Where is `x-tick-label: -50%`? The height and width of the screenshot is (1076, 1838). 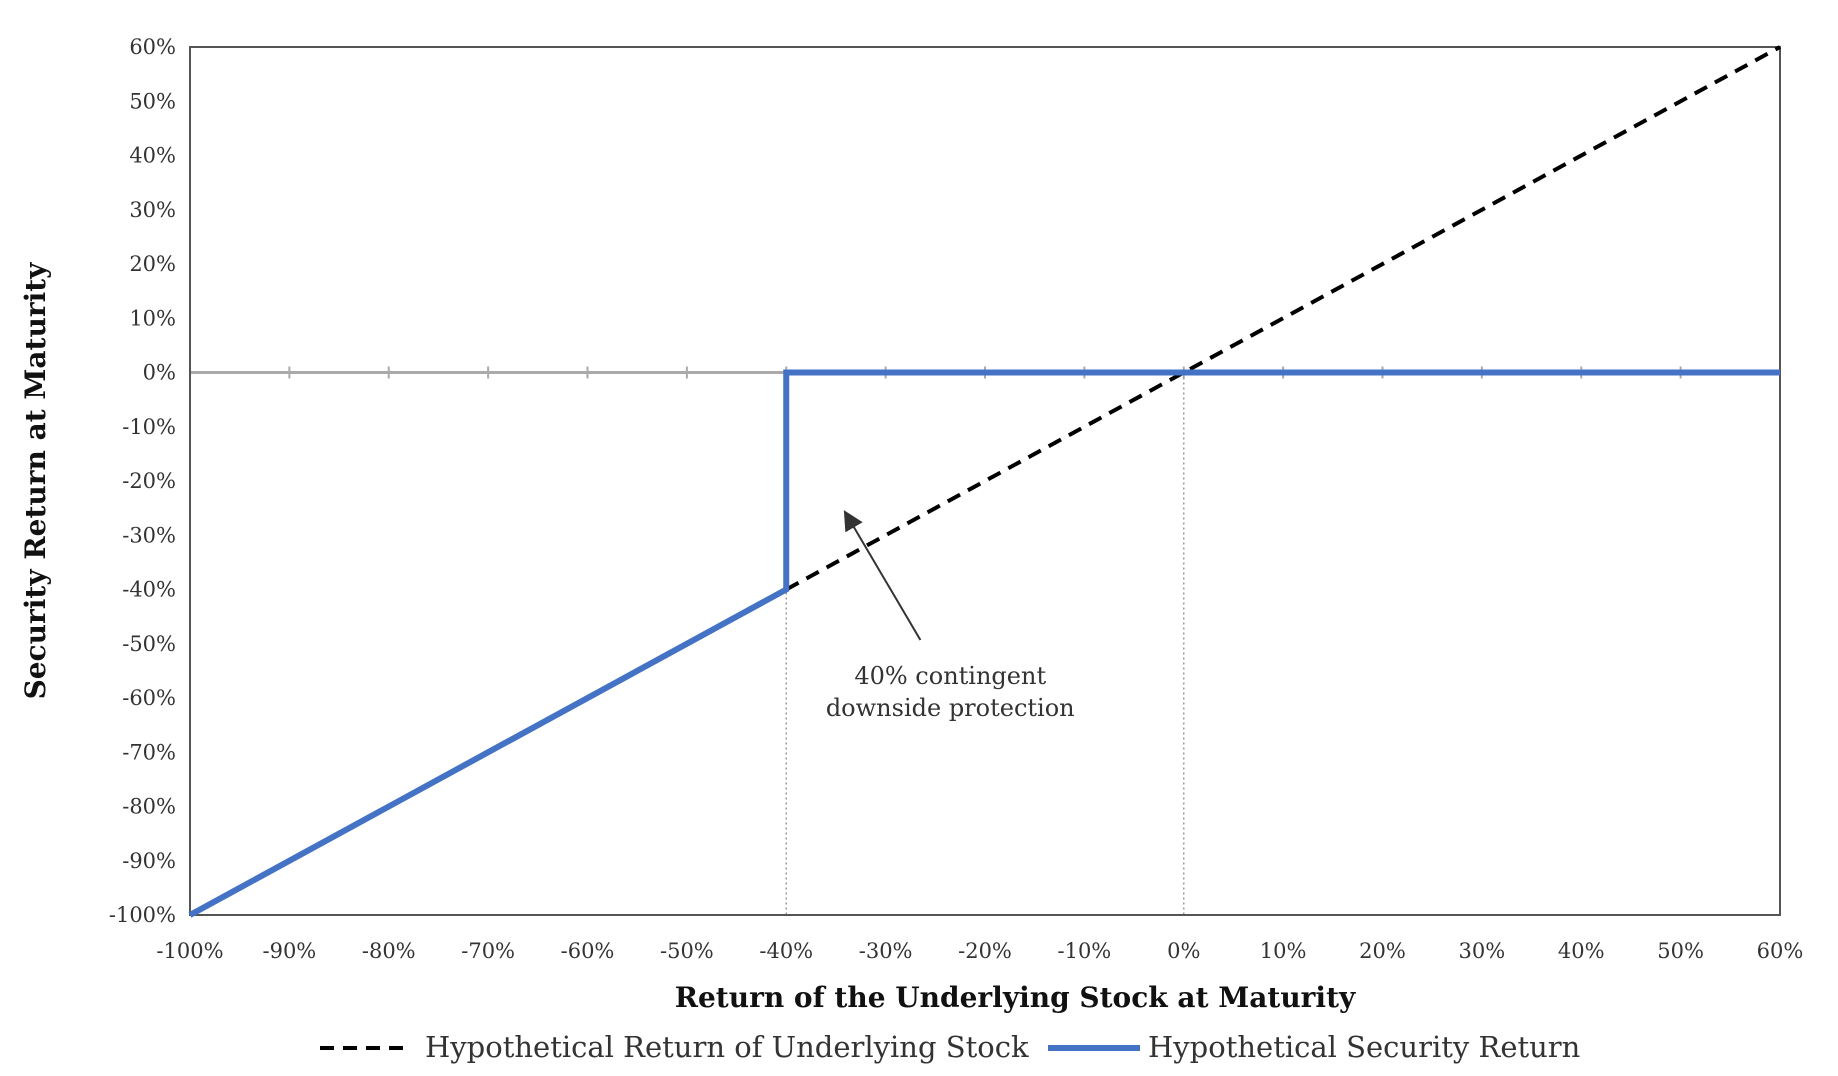 x-tick-label: -50% is located at coordinates (687, 951).